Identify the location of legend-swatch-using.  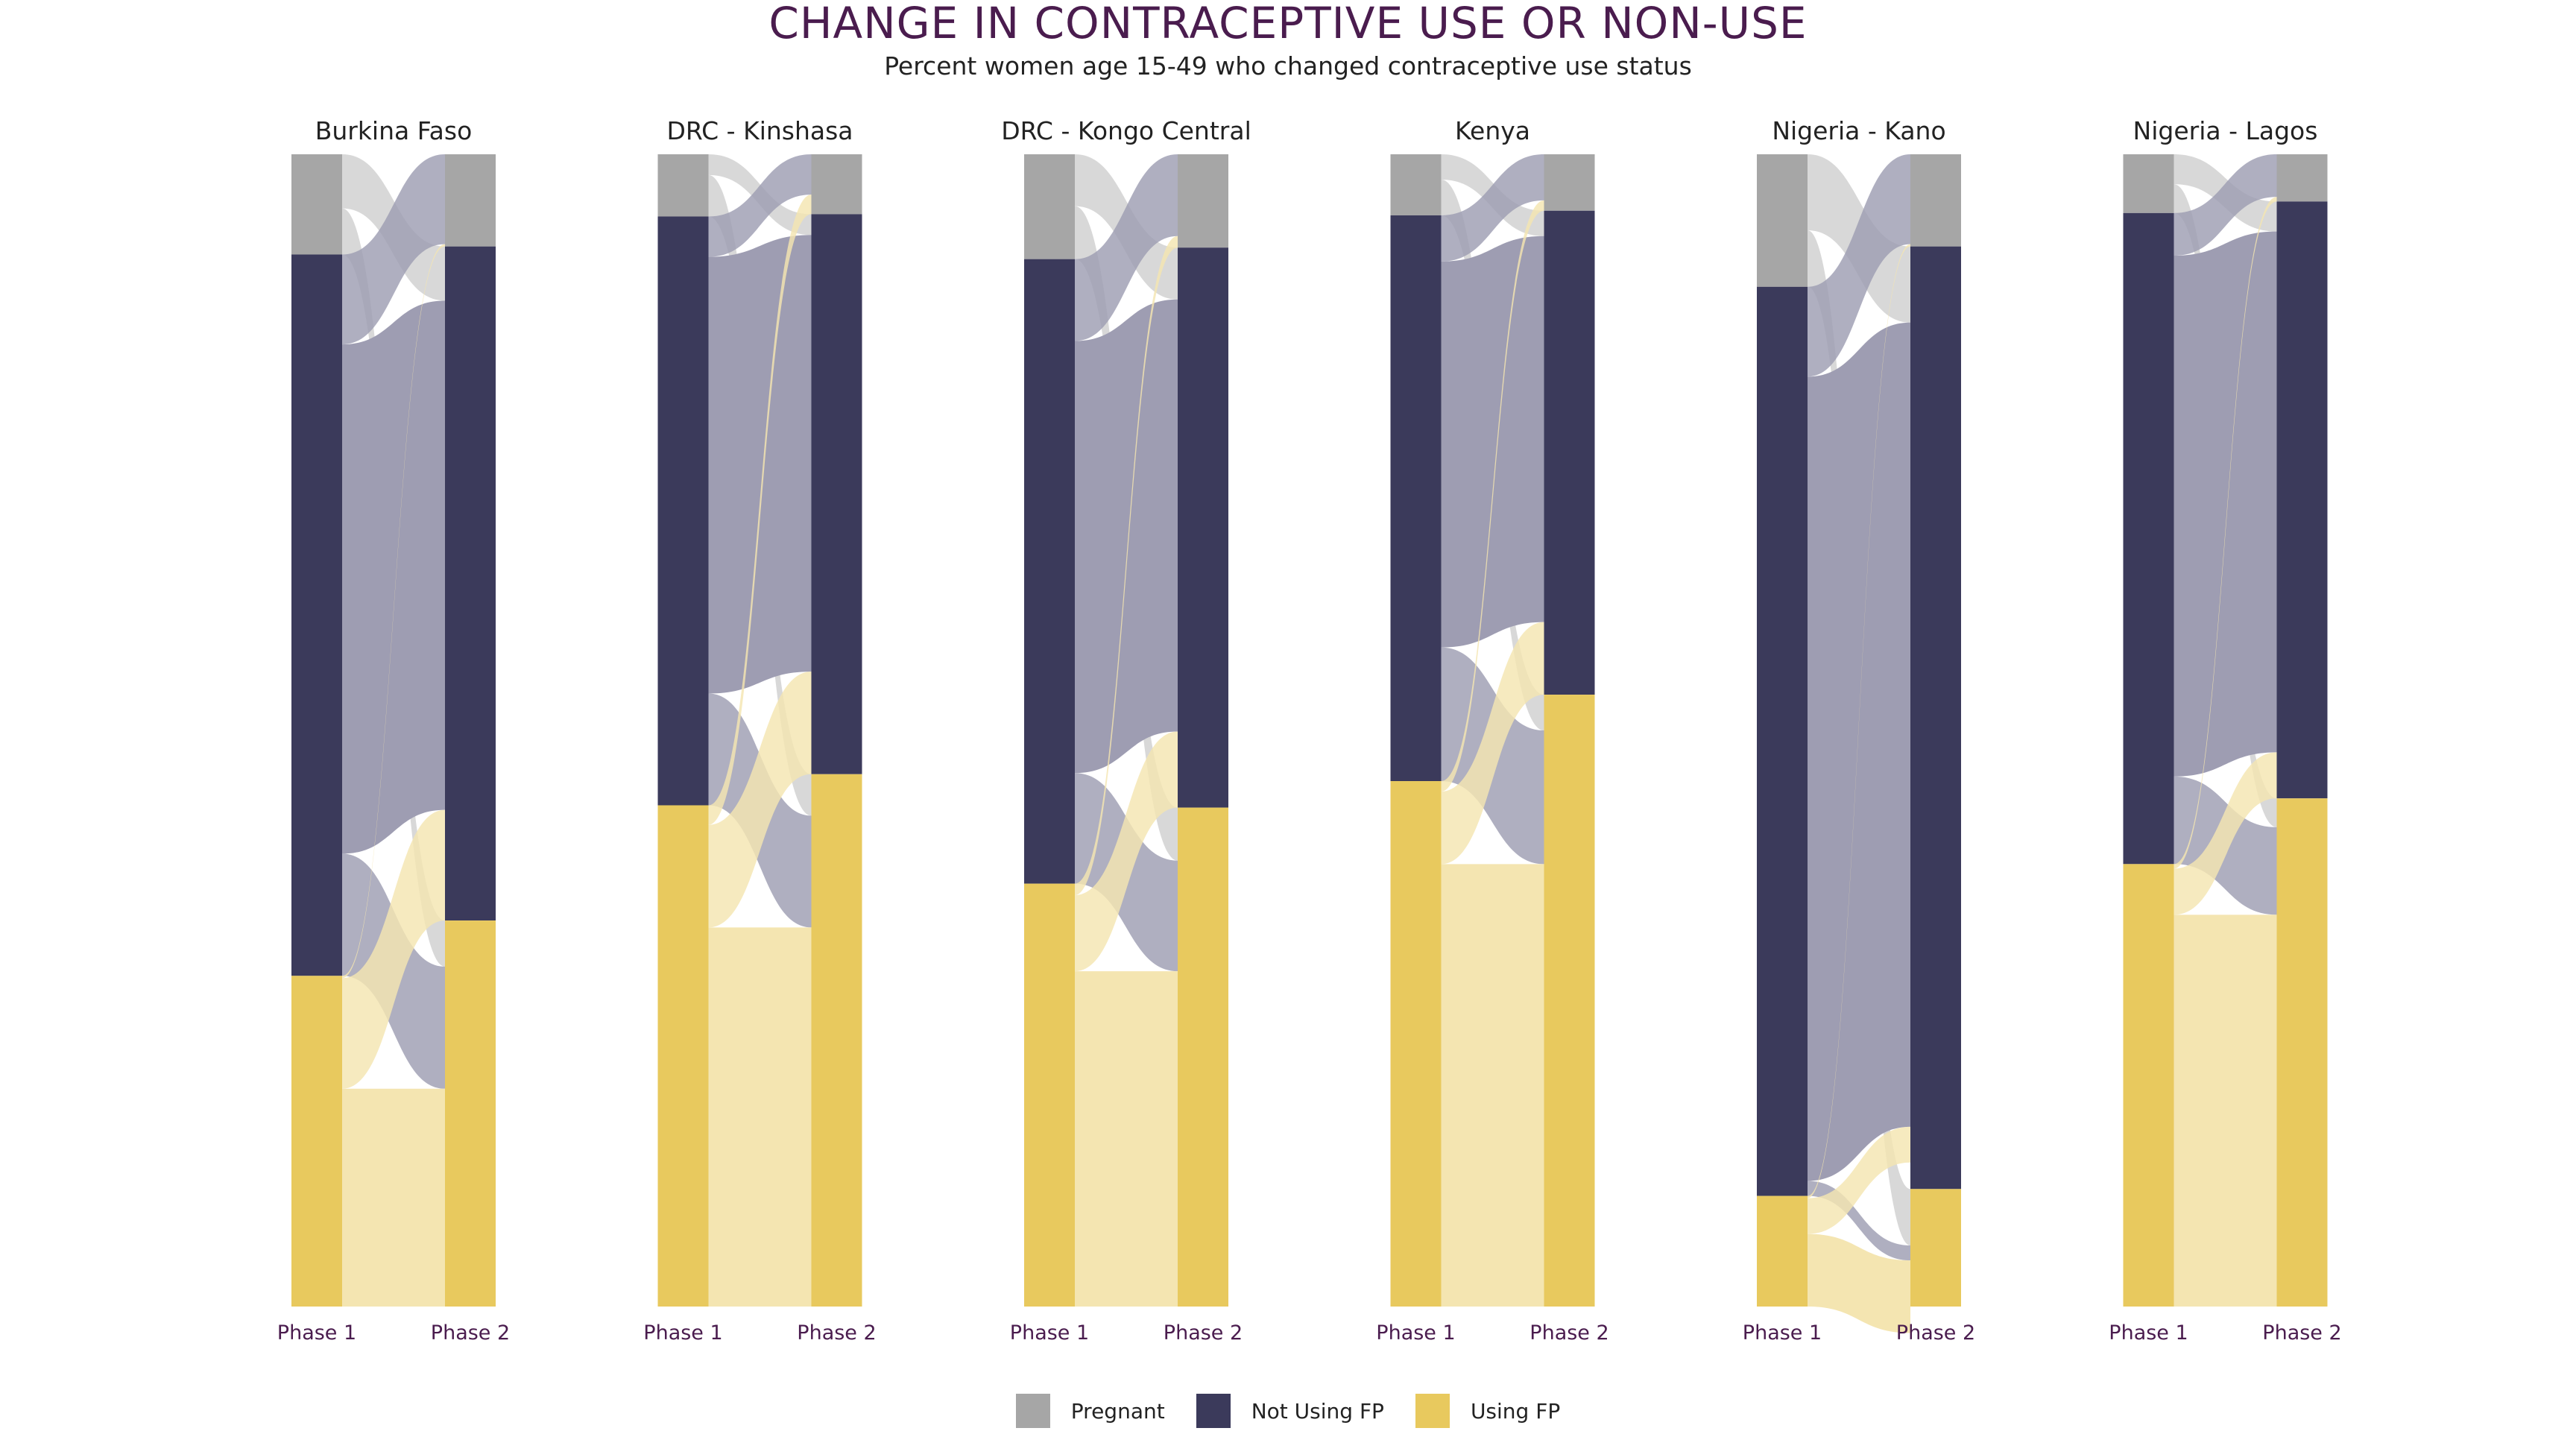
(1433, 1411).